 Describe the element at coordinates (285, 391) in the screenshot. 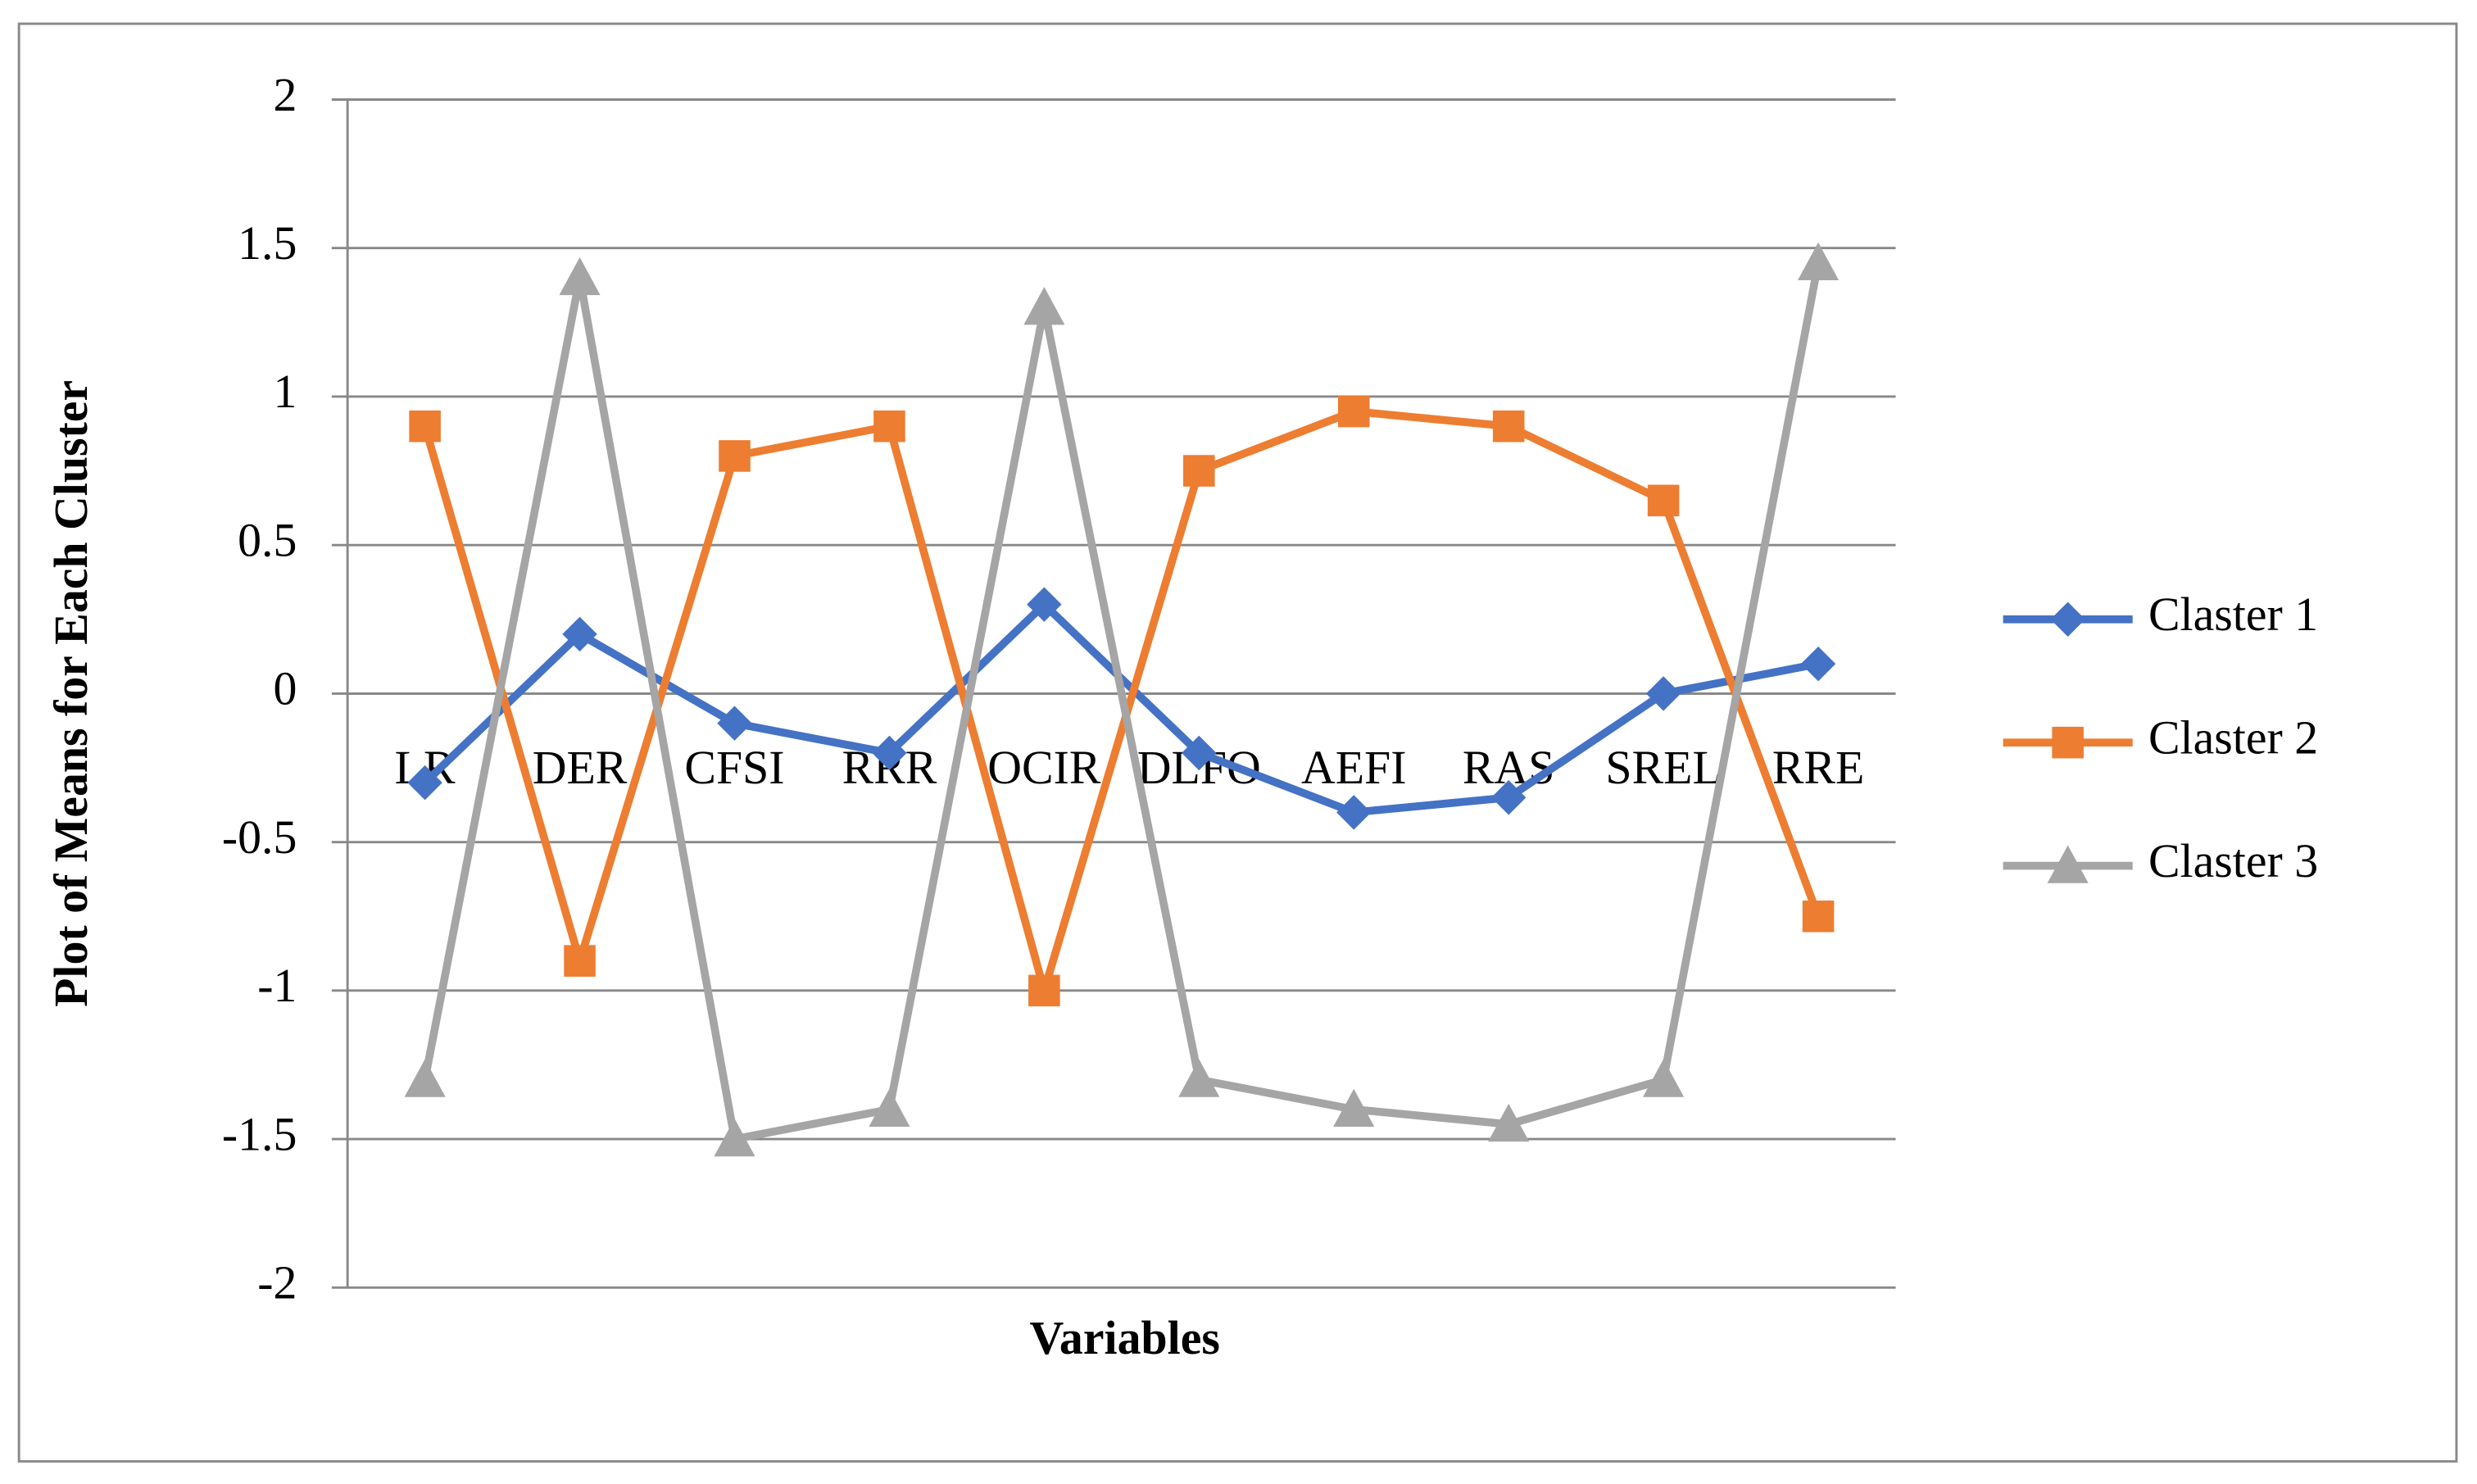

I see `y-tick-label: 1` at that location.